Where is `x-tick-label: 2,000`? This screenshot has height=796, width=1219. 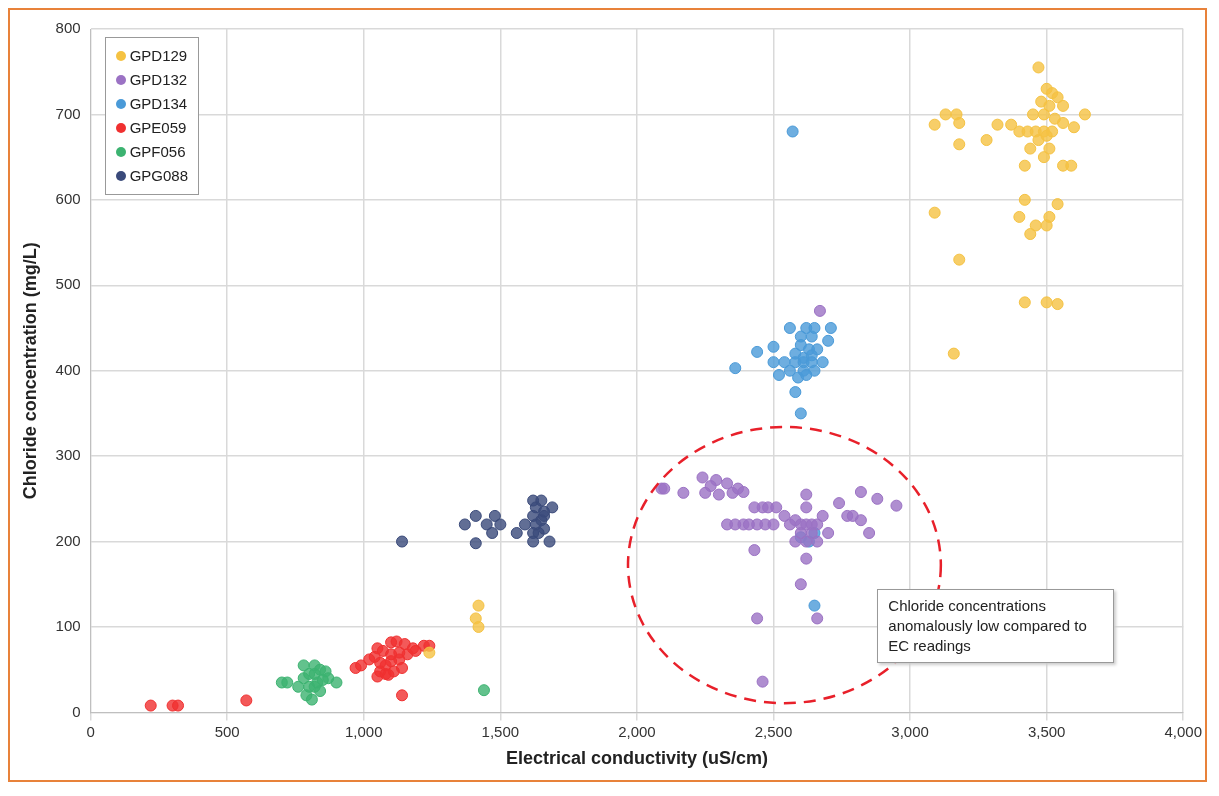 x-tick-label: 2,000 is located at coordinates (637, 731).